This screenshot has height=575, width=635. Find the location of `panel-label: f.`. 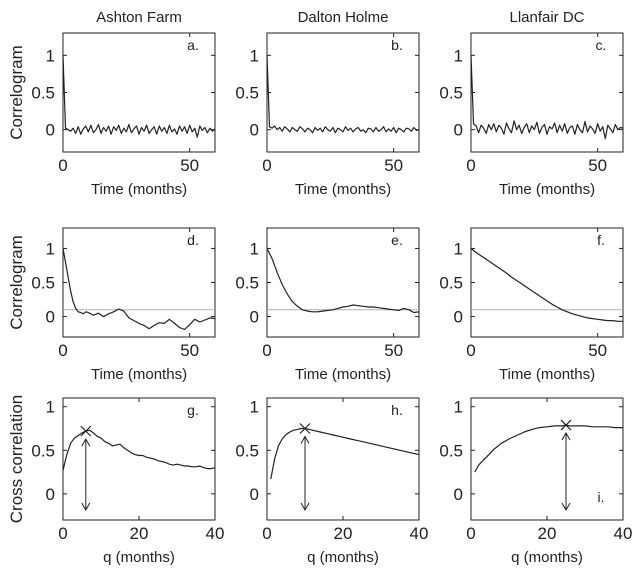

panel-label: f. is located at coordinates (601, 240).